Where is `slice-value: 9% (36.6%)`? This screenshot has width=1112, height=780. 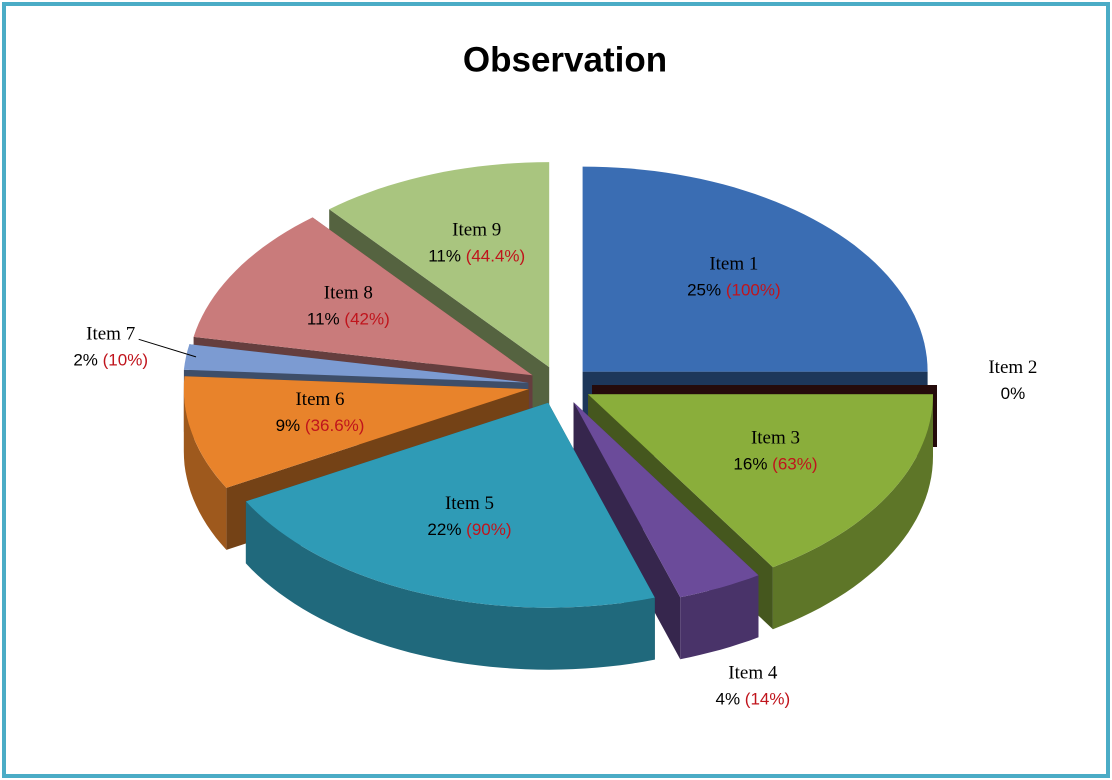
slice-value: 9% (36.6%) is located at coordinates (320, 425).